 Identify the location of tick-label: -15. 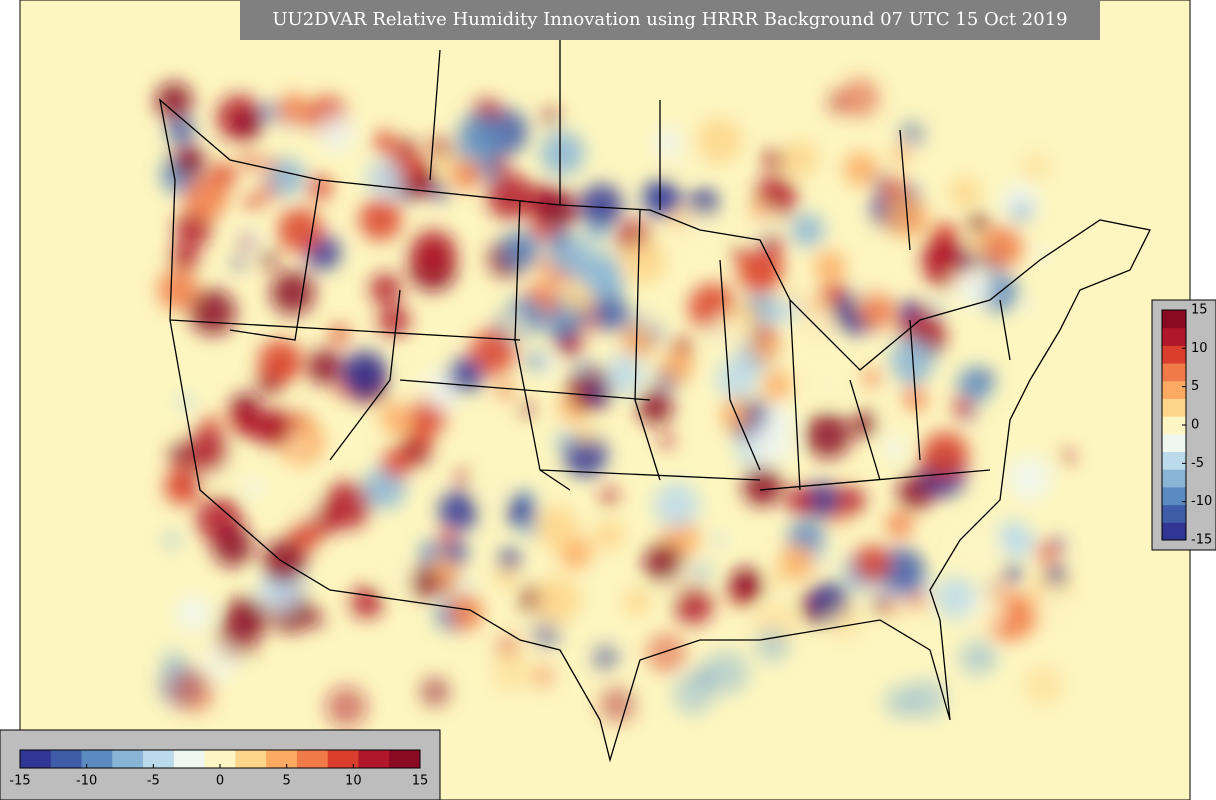
(1201, 540).